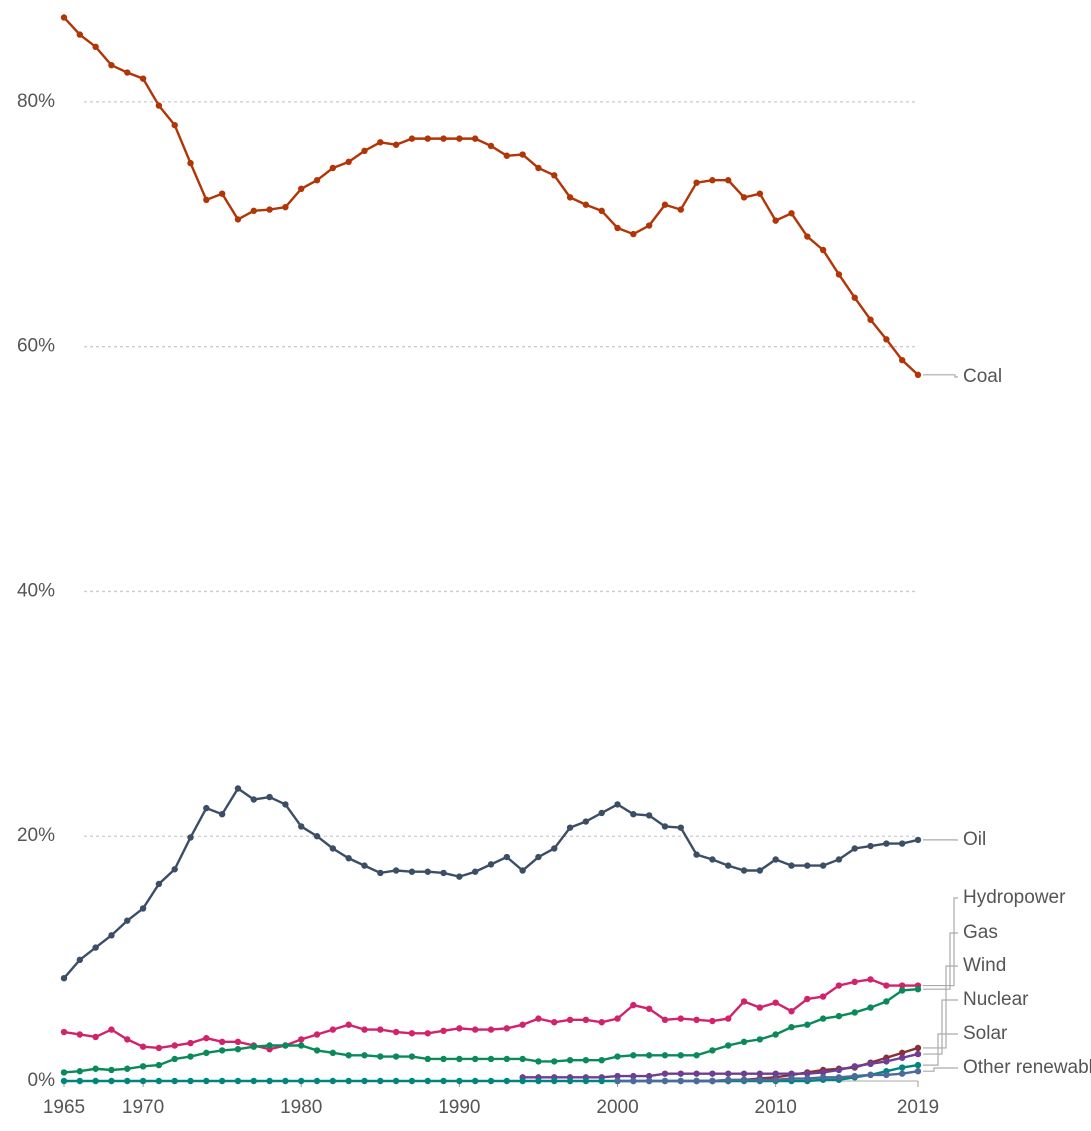  Describe the element at coordinates (996, 999) in the screenshot. I see `series-label: Nuclear` at that location.